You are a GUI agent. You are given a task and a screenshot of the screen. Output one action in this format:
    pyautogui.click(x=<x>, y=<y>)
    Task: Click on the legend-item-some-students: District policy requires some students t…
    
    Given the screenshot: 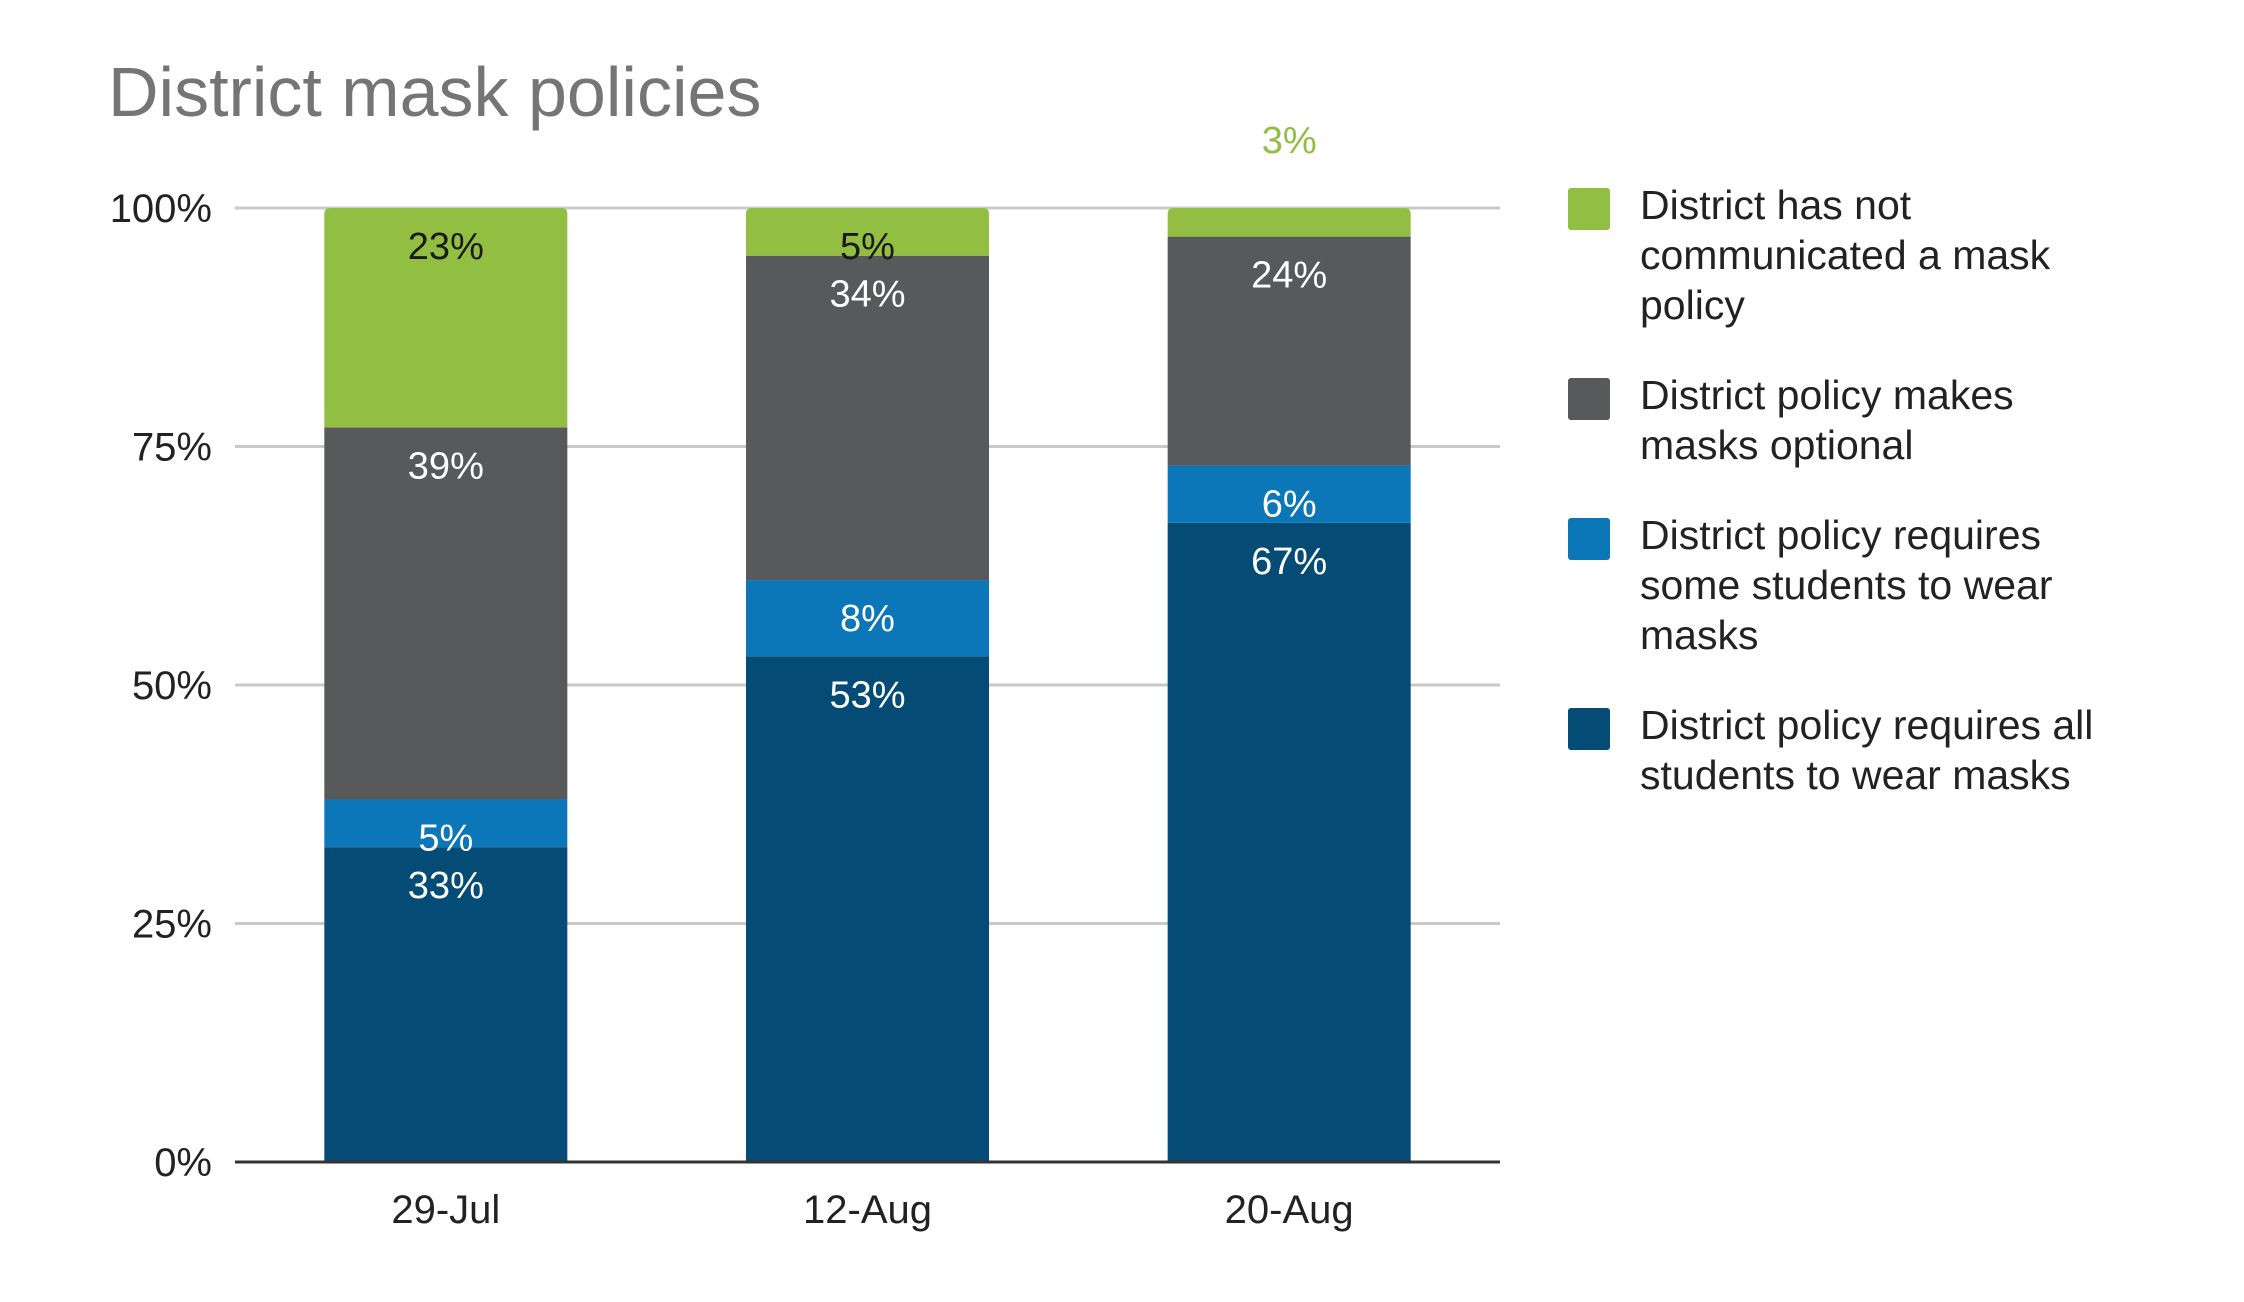 What is the action you would take?
    pyautogui.click(x=1898, y=585)
    